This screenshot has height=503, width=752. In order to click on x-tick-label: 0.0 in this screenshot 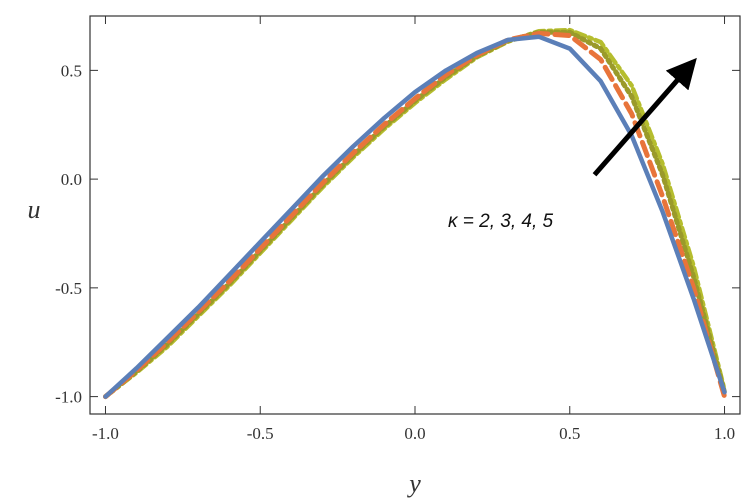, I will do `click(414, 433)`.